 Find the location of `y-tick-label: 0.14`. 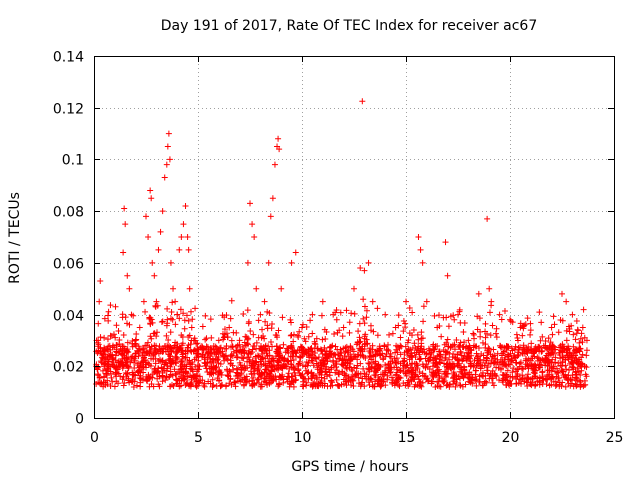

y-tick-label: 0.14 is located at coordinates (68, 58).